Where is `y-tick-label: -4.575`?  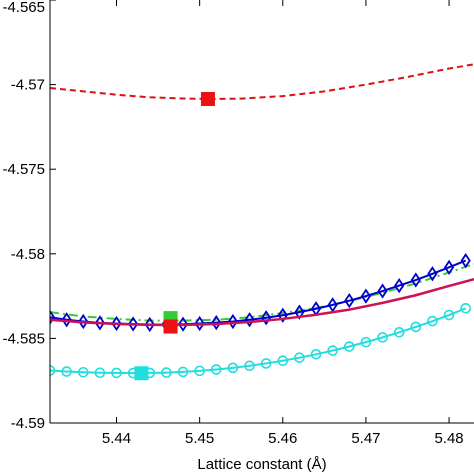
y-tick-label: -4.575 is located at coordinates (23, 169).